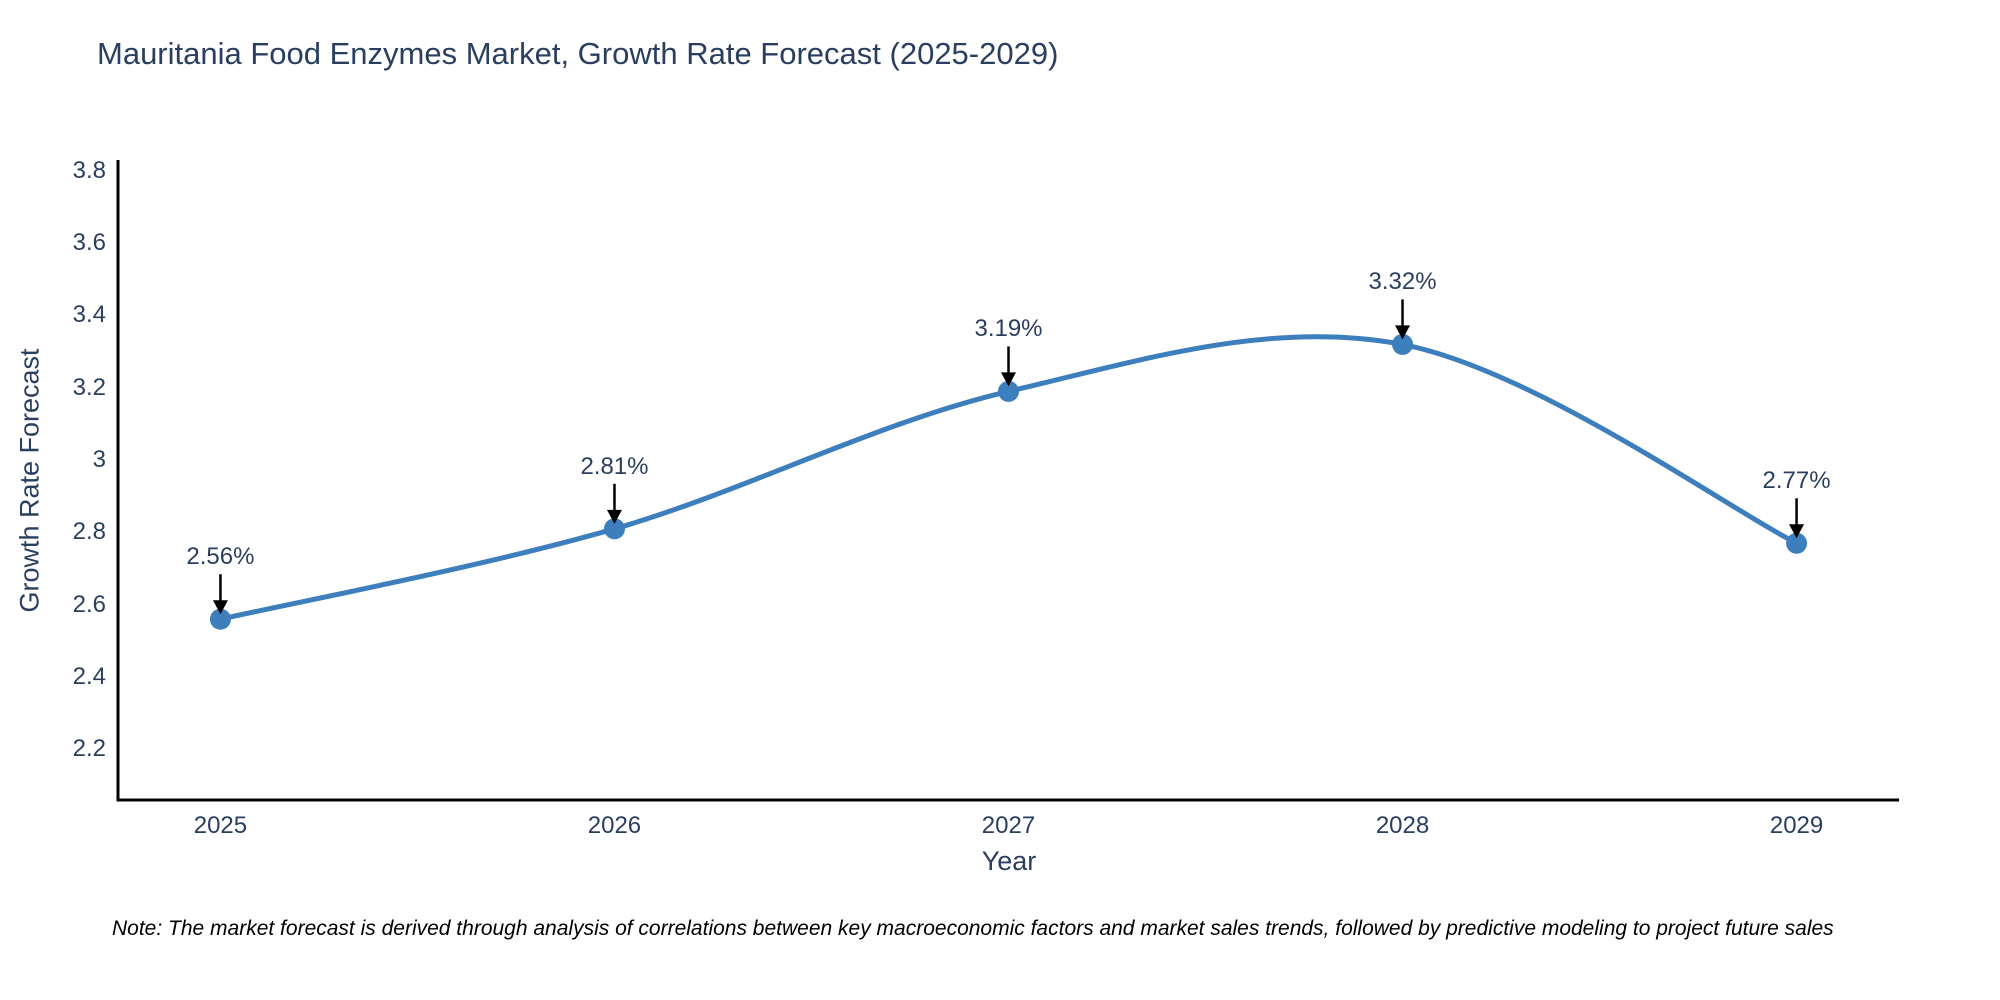 This screenshot has width=2000, height=1000. What do you see at coordinates (89, 604) in the screenshot?
I see `y-tick-label: 2.6` at bounding box center [89, 604].